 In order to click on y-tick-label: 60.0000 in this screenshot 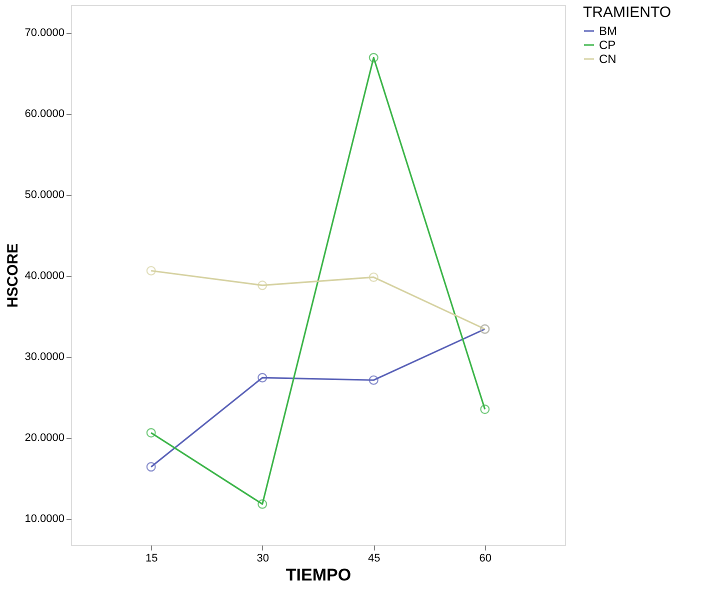, I will do `click(44, 114)`.